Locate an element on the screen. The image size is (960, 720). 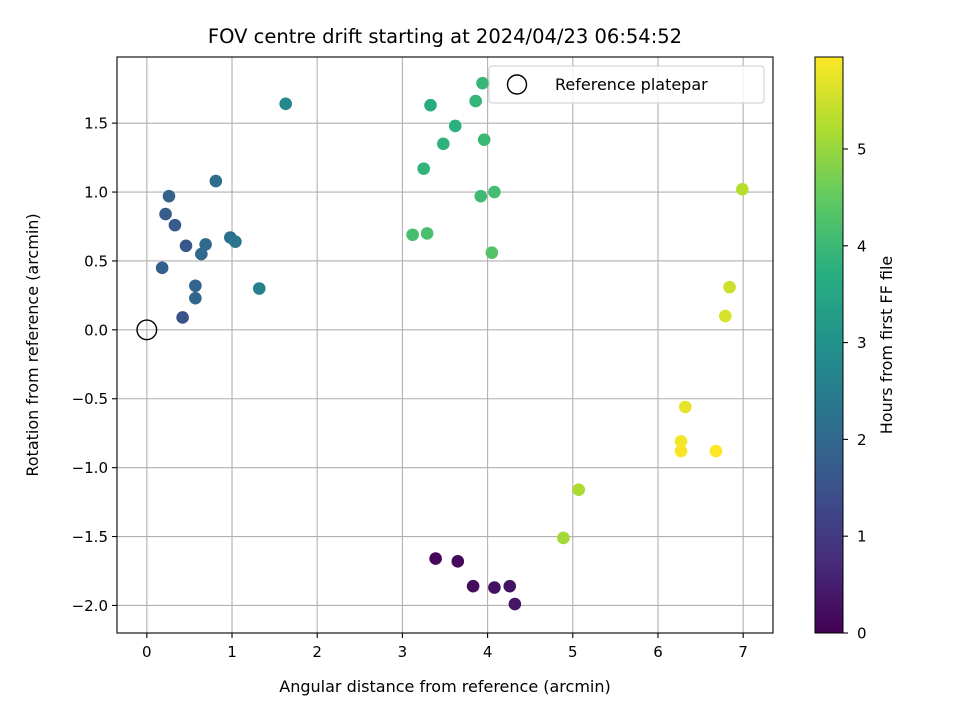
colorbar-tick-label: 1 is located at coordinates (862, 537).